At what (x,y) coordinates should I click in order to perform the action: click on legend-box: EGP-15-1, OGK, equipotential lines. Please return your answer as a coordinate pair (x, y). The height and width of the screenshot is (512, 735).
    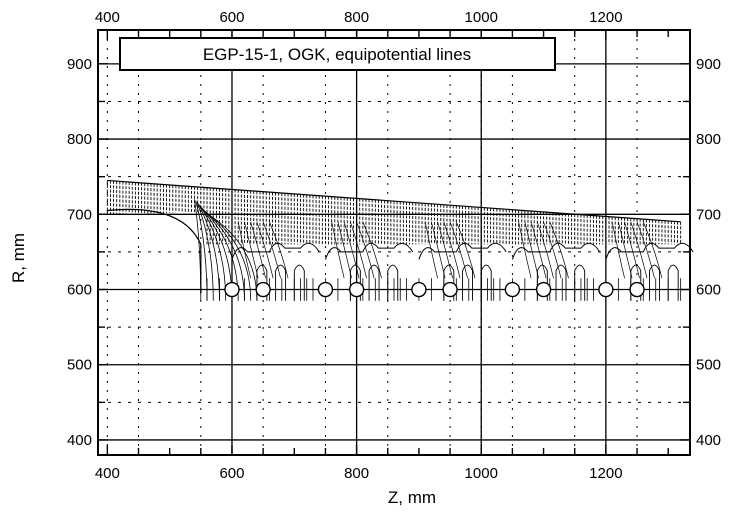
    Looking at the image, I should click on (337, 54).